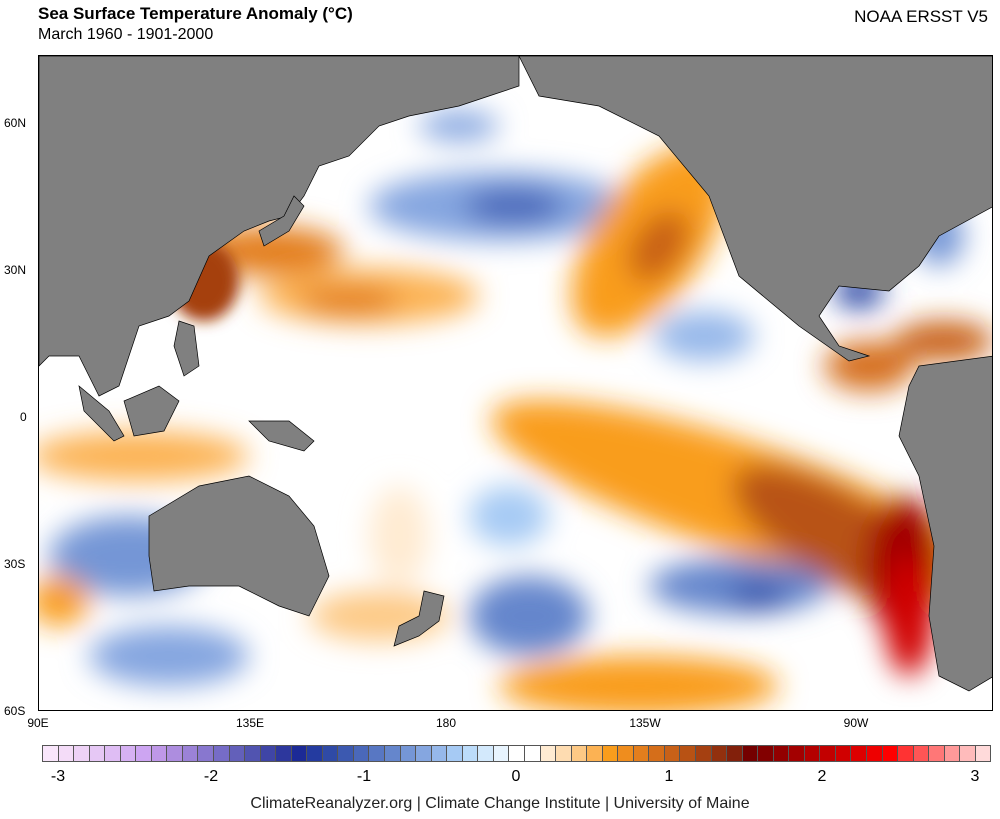  I want to click on land-borneo, so click(151, 411).